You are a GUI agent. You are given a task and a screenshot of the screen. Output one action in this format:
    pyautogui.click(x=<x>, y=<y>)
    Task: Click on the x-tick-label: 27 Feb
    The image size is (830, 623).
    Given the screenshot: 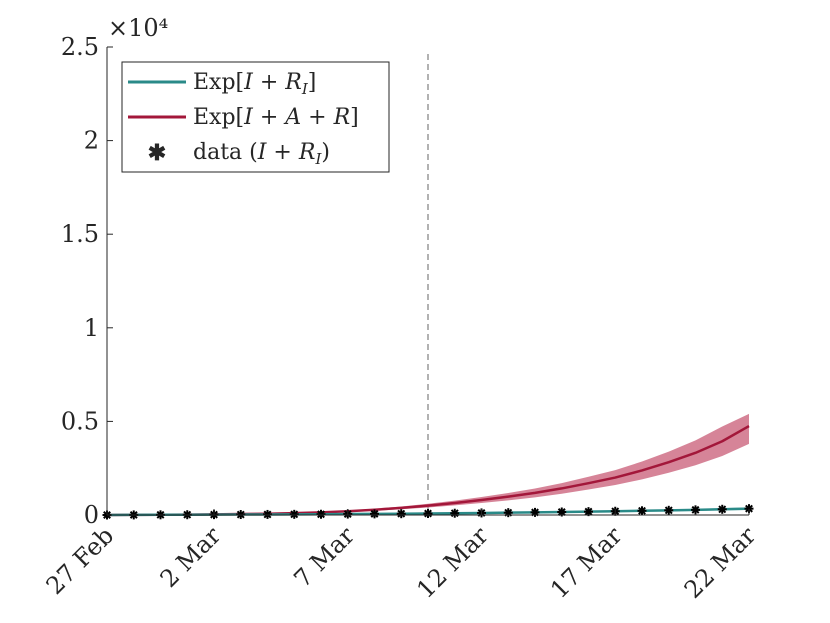 What is the action you would take?
    pyautogui.click(x=80, y=560)
    